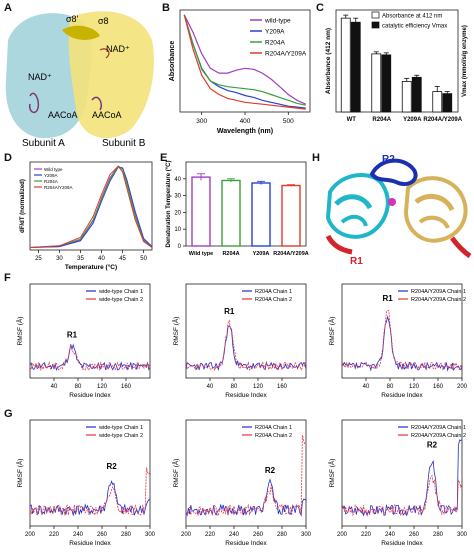 The height and width of the screenshot is (554, 474). Describe the element at coordinates (177, 230) in the screenshot. I see `y-tick-label-e: 10` at that location.